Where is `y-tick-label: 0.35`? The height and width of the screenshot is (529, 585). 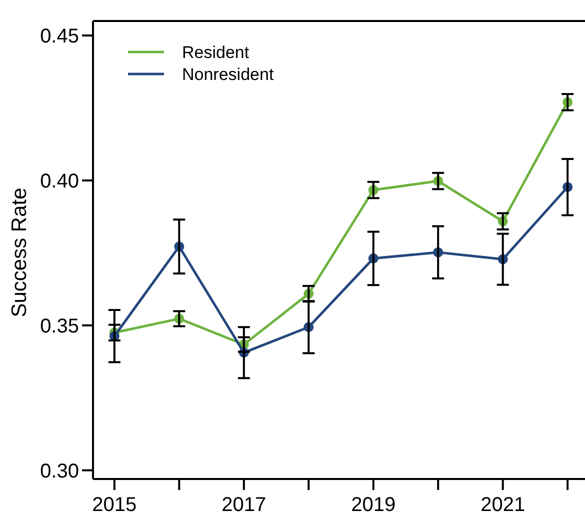
y-tick-label: 0.35 is located at coordinates (59, 326).